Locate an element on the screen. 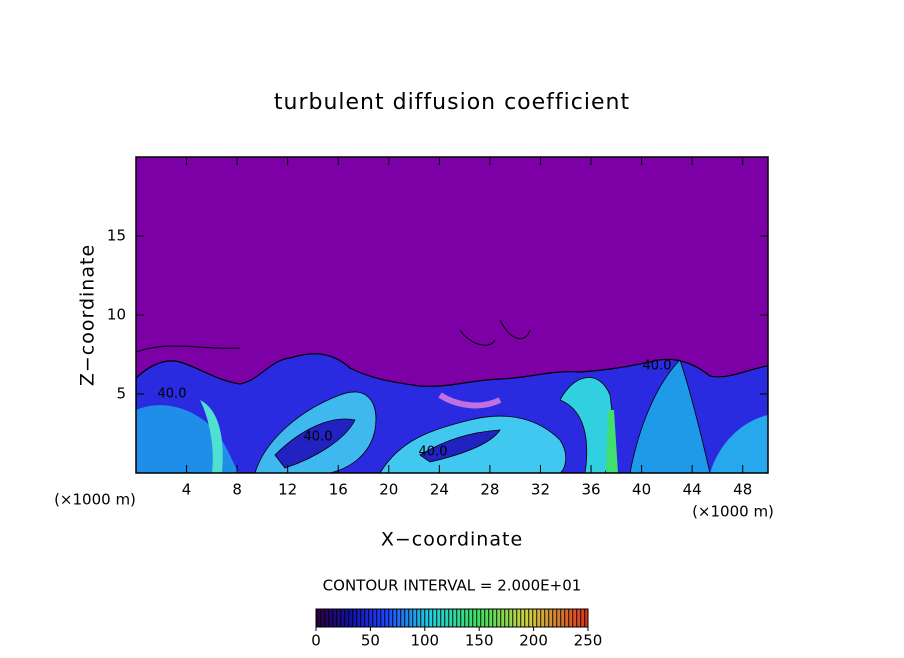 This screenshot has width=904, height=658. x-tick-label: 48 is located at coordinates (742, 490).